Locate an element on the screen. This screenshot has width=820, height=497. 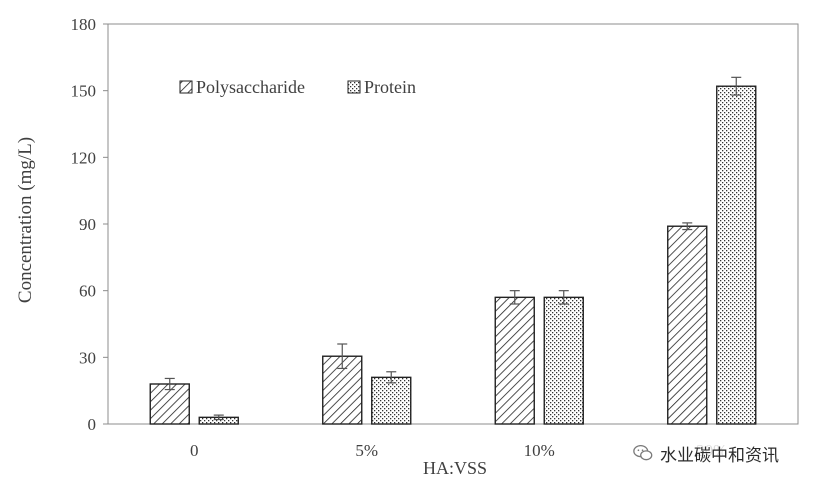
x-tick-label: 0 is located at coordinates (194, 450).